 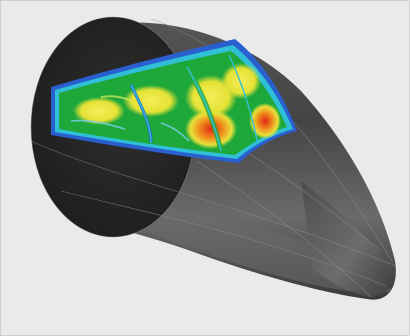 I want to click on nose-tip, so click(x=347, y=239).